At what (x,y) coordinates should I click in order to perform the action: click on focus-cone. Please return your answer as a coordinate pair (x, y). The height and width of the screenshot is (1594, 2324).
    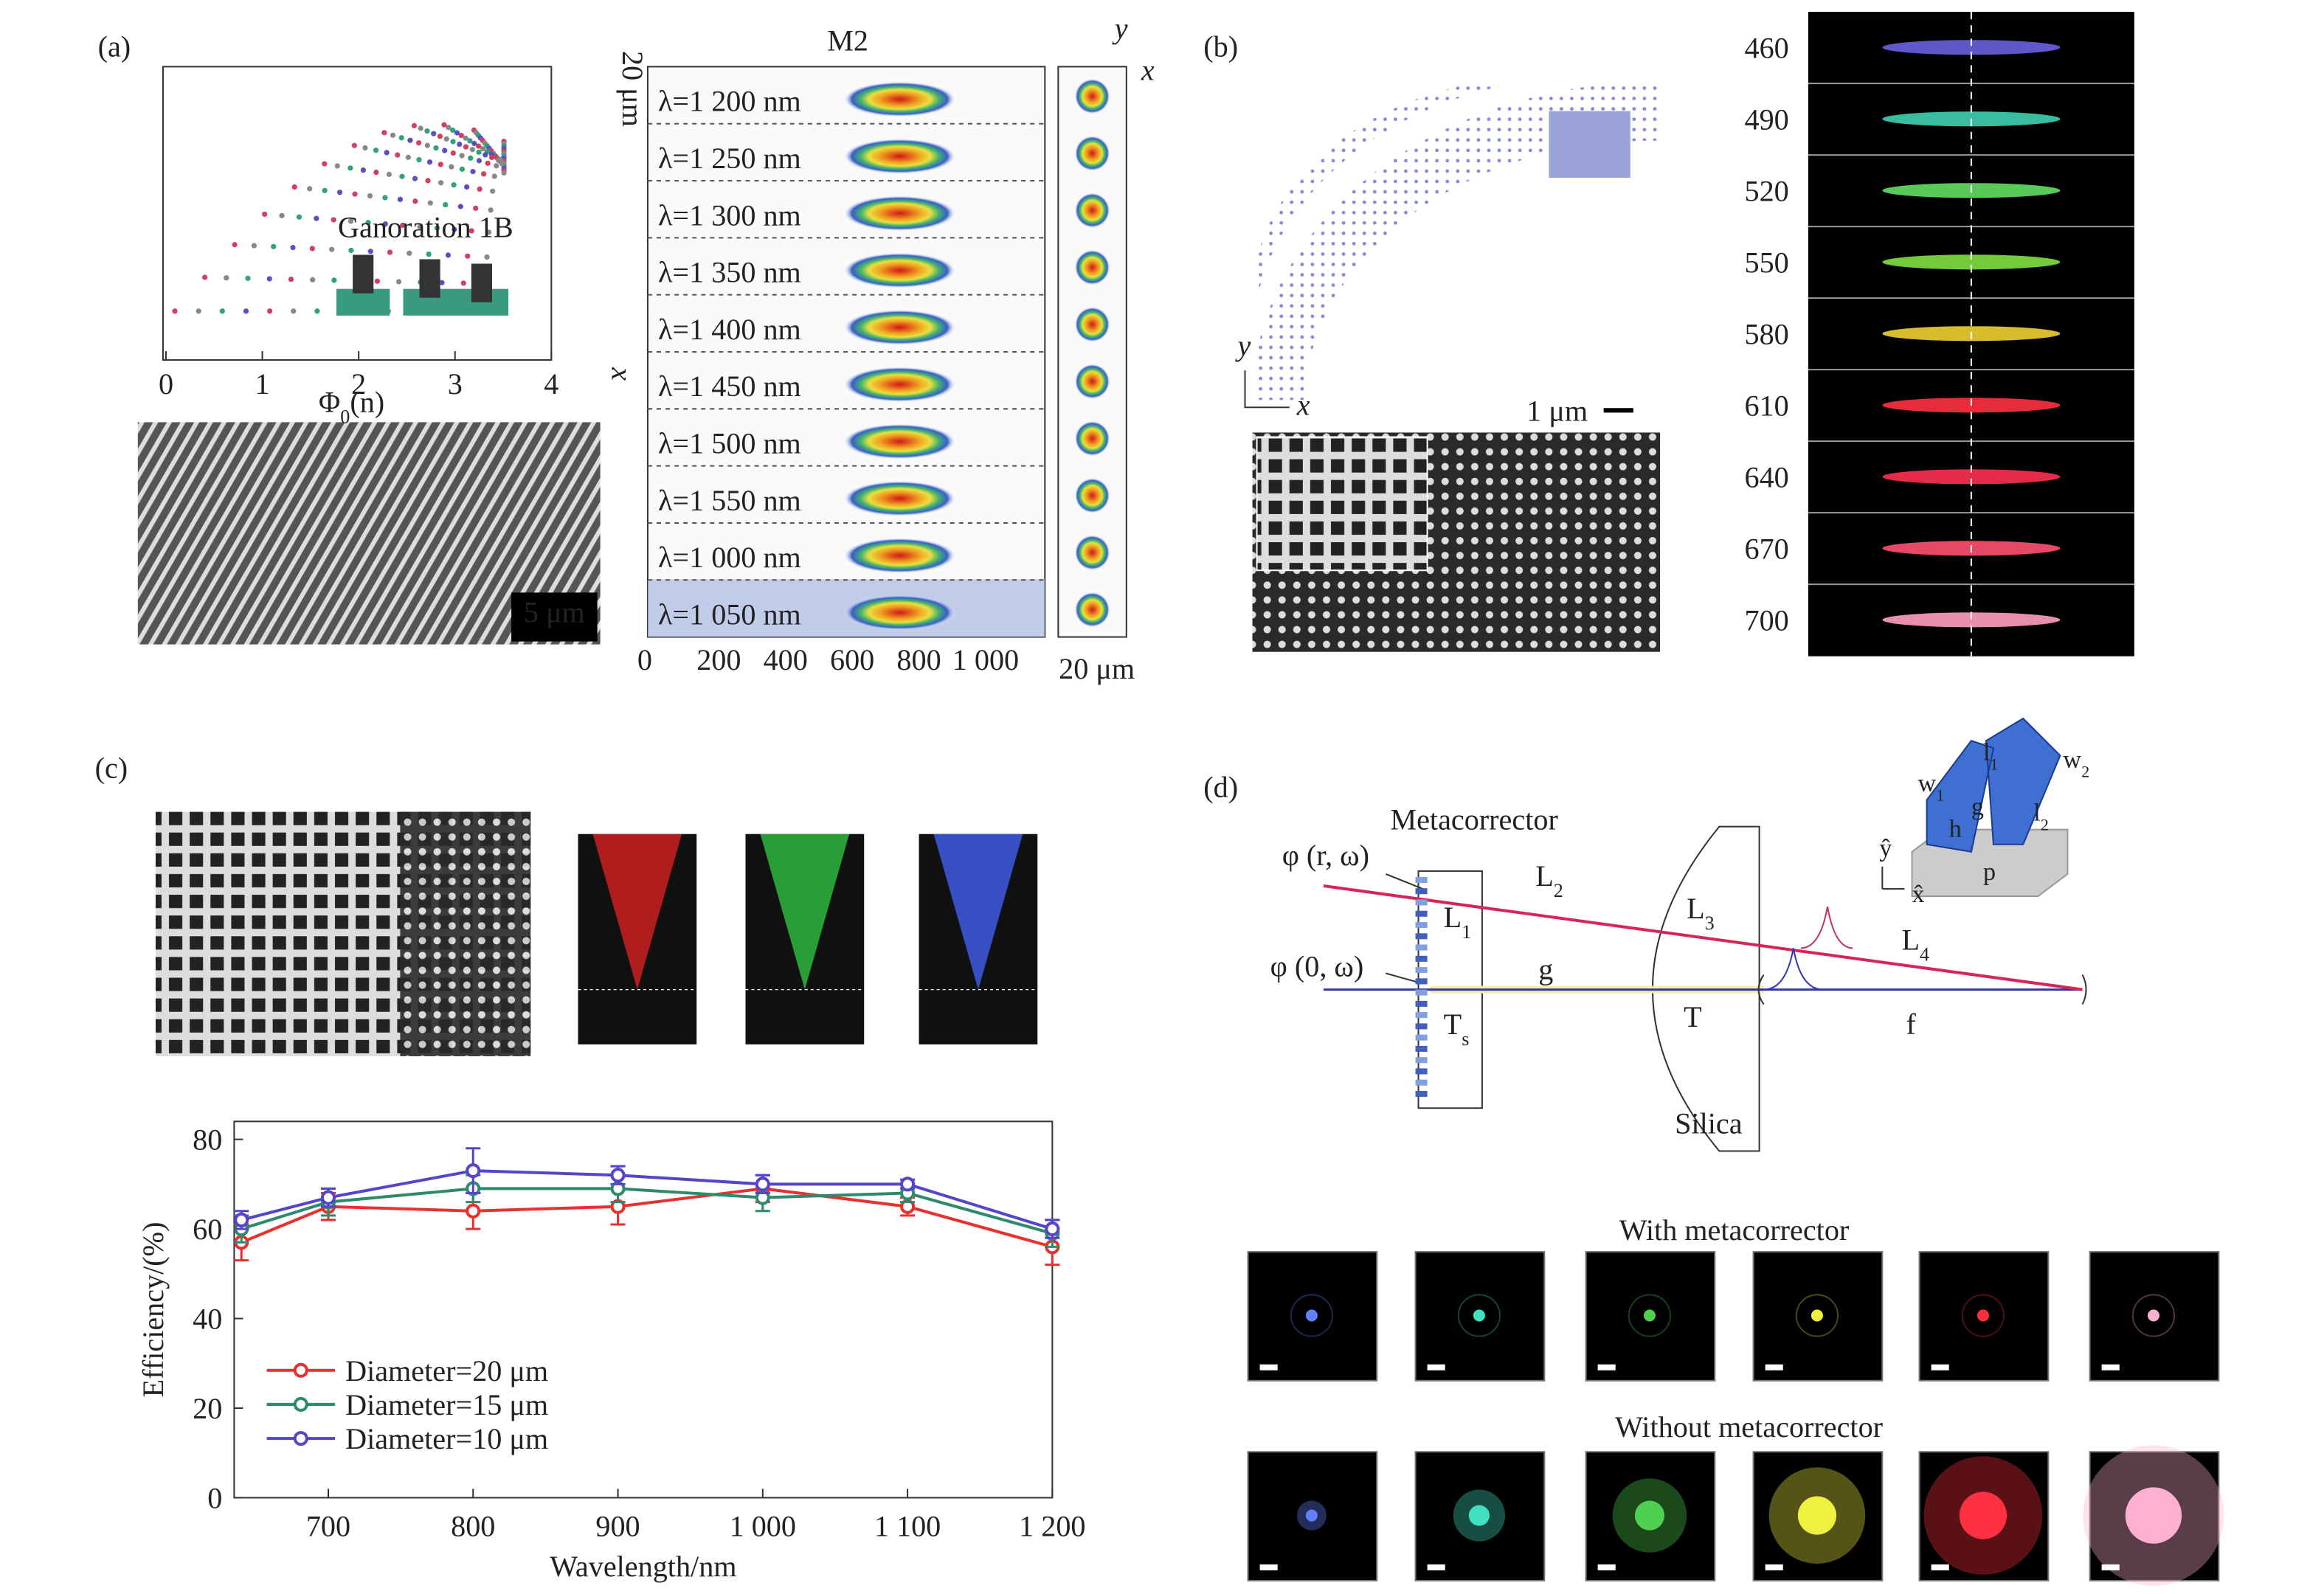
    Looking at the image, I should click on (978, 912).